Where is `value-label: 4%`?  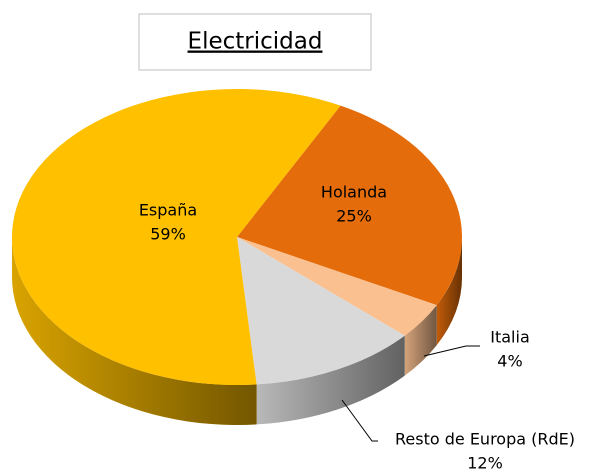
value-label: 4% is located at coordinates (509, 361).